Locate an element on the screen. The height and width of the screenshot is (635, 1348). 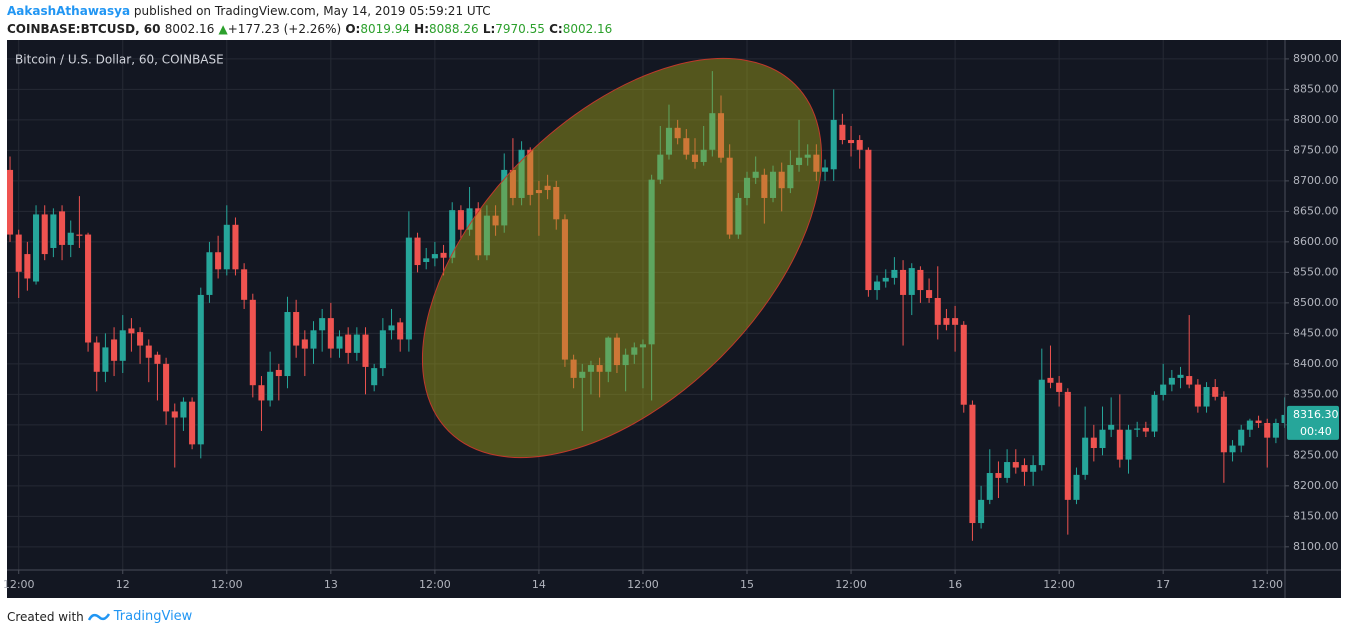
y-tick-label: 8150.00 is located at coordinates (1316, 515).